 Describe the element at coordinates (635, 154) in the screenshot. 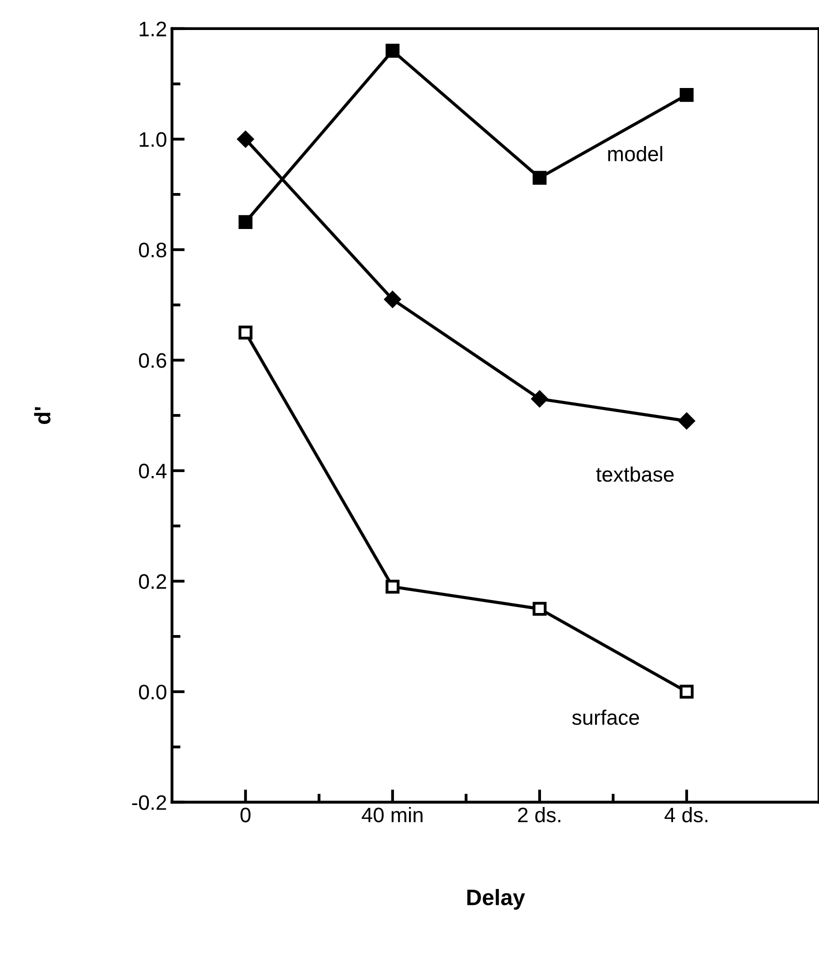

I see `series-label: model` at that location.